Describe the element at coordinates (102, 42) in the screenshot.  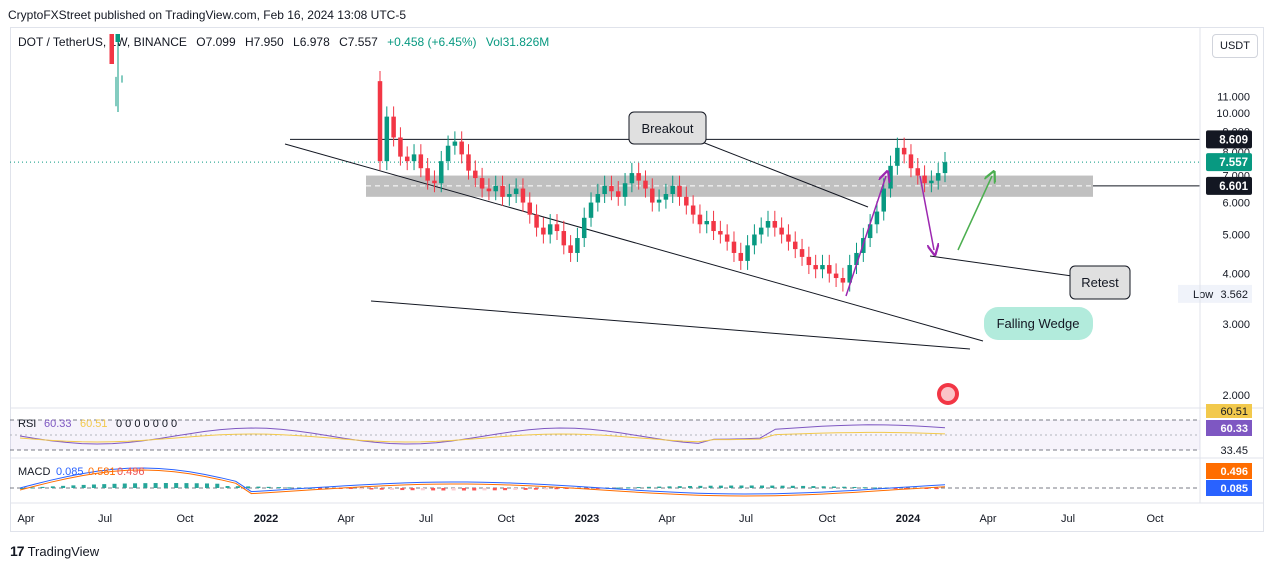
I see `symbol-name: DOT / TetherUS, 1W, BINANCE` at that location.